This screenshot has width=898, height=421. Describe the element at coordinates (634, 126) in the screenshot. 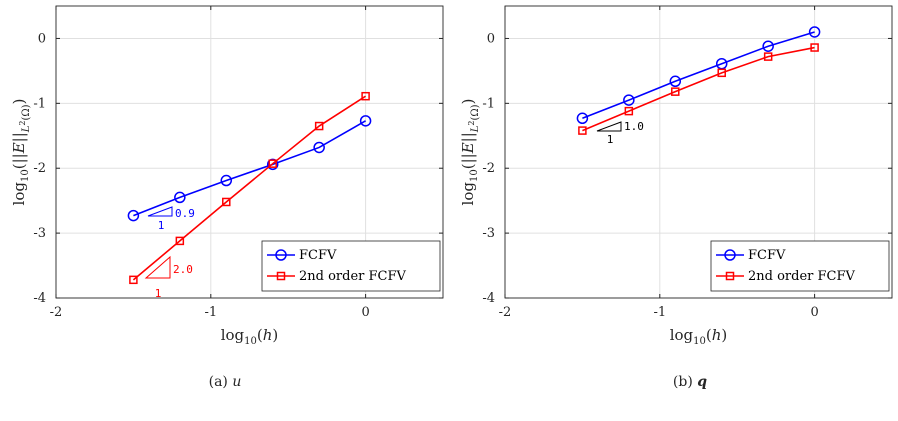

I see `slope-rise-label: 1.0` at that location.